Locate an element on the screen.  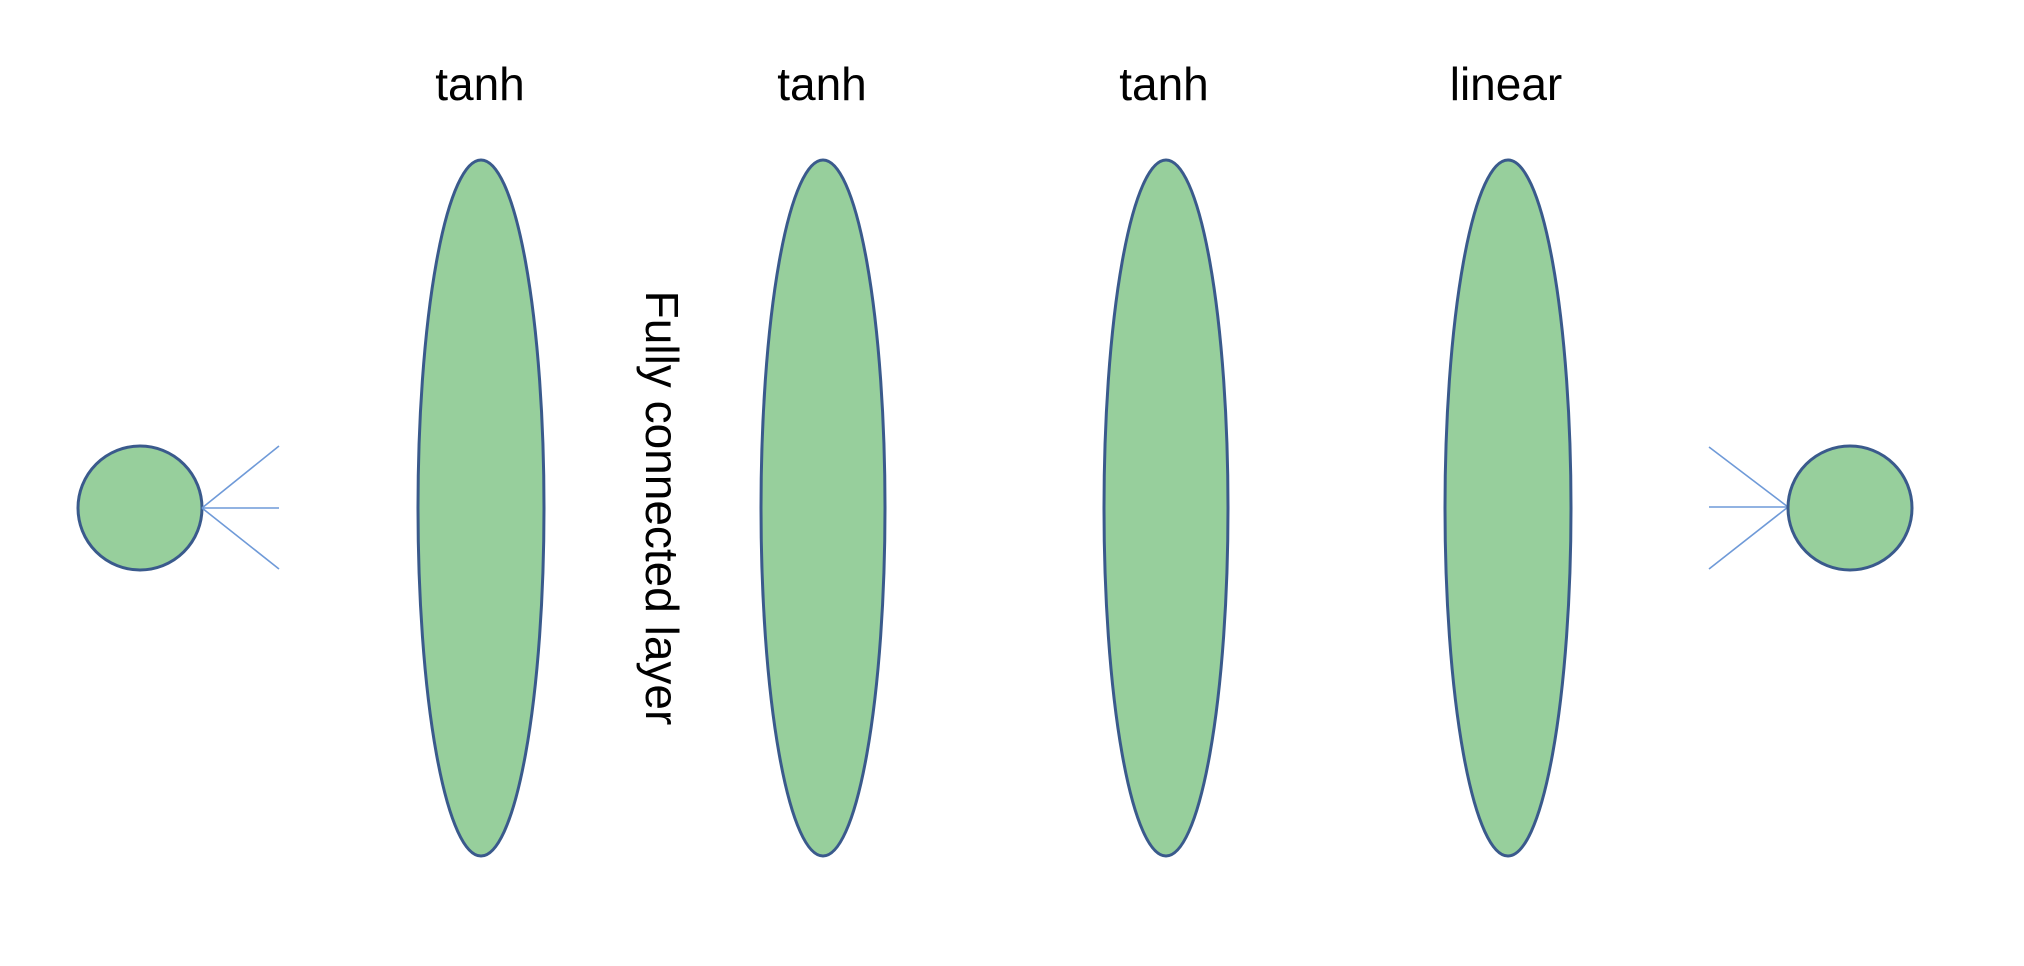
output-connector-down is located at coordinates (1748, 538).